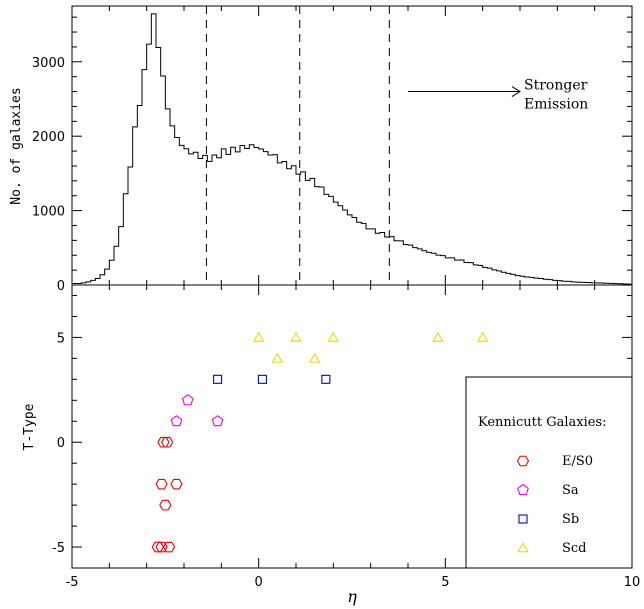 The image size is (644, 609). I want to click on annotation-text-line1: Stronger, so click(556, 86).